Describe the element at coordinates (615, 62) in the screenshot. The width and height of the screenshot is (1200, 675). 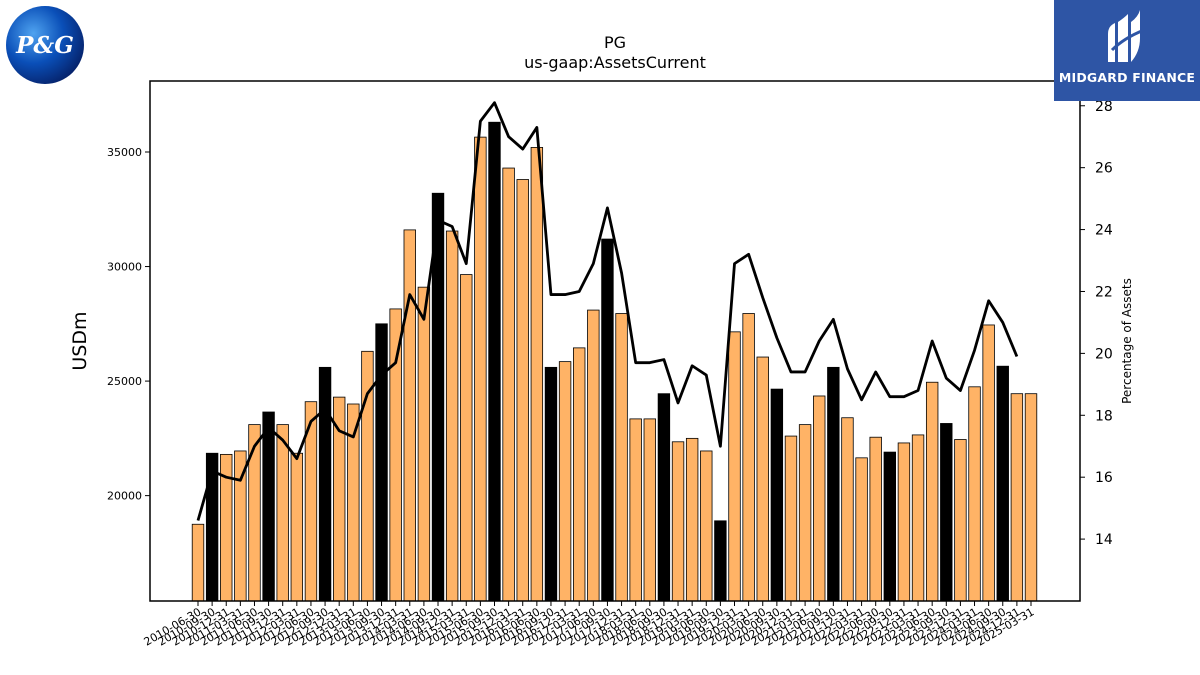
I see `chart-subtitle: us-gaap:AssetsCurrent` at that location.